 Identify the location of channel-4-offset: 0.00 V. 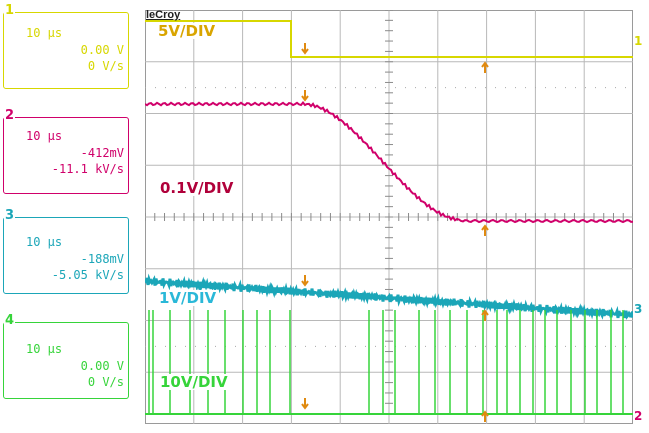
(102, 366).